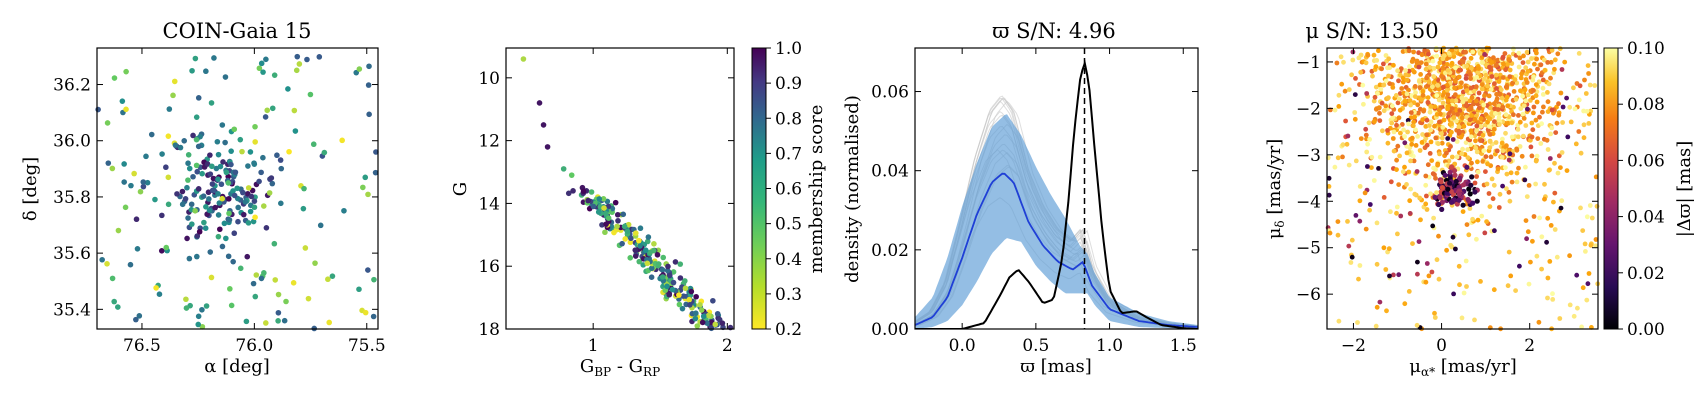  What do you see at coordinates (1308, 202) in the screenshot?
I see `panel4-ytick-label: −4` at bounding box center [1308, 202].